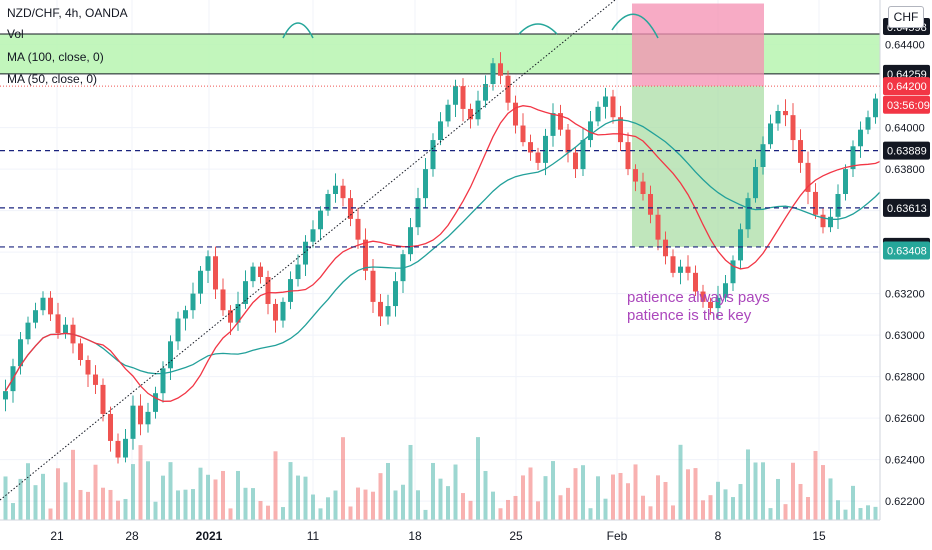 The image size is (932, 550). I want to click on x-tick-label: 25, so click(516, 536).